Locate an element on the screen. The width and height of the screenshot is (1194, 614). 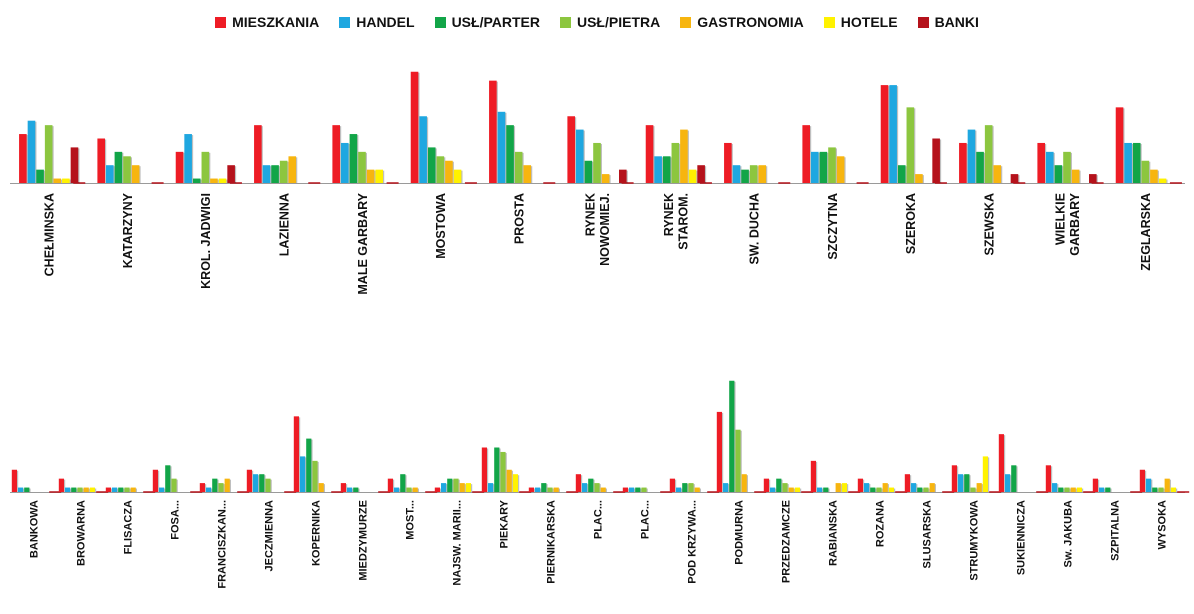
legend-item-handel: HANDEL is located at coordinates (377, 22).